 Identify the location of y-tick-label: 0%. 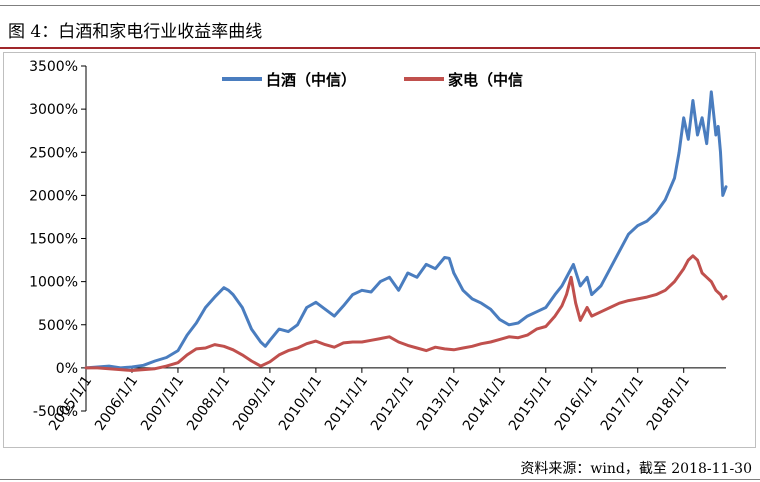
(67, 369).